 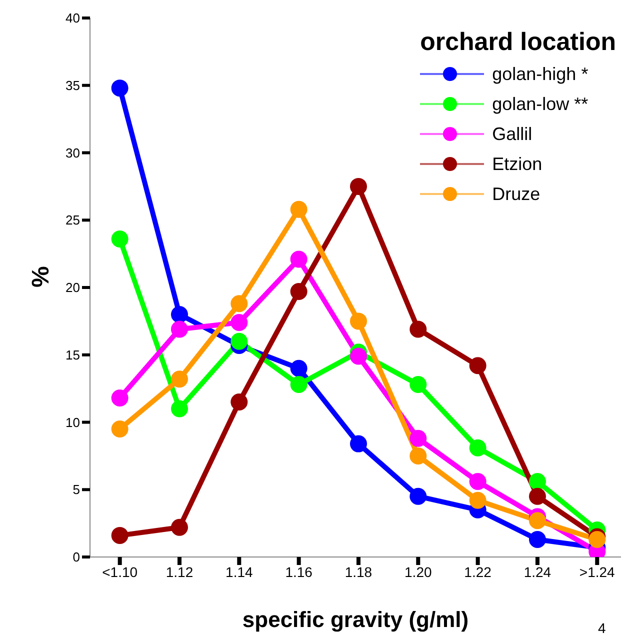 I want to click on y-tick-label: 35, so click(x=73, y=85).